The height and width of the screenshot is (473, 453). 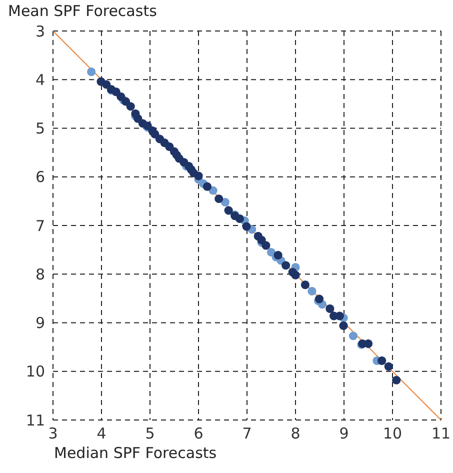 What do you see at coordinates (392, 433) in the screenshot?
I see `x-tick-label: 10` at bounding box center [392, 433].